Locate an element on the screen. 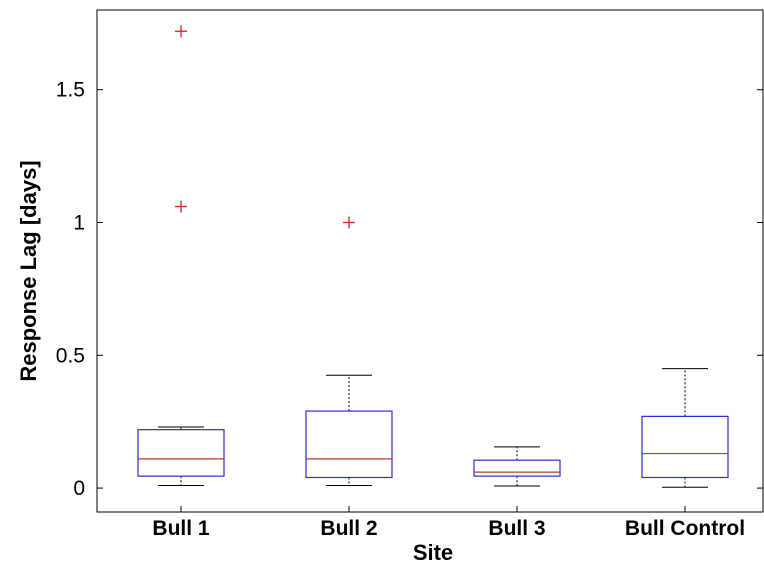 The image size is (764, 569). x-tick-label: Bull Control is located at coordinates (685, 528).